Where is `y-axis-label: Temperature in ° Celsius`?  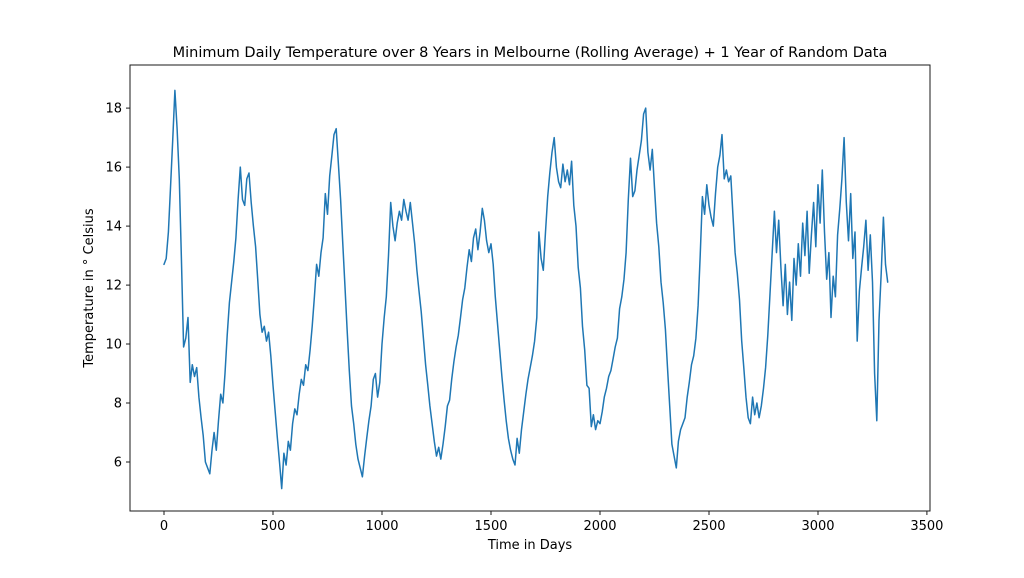
y-axis-label: Temperature in ° Celsius is located at coordinates (89, 288).